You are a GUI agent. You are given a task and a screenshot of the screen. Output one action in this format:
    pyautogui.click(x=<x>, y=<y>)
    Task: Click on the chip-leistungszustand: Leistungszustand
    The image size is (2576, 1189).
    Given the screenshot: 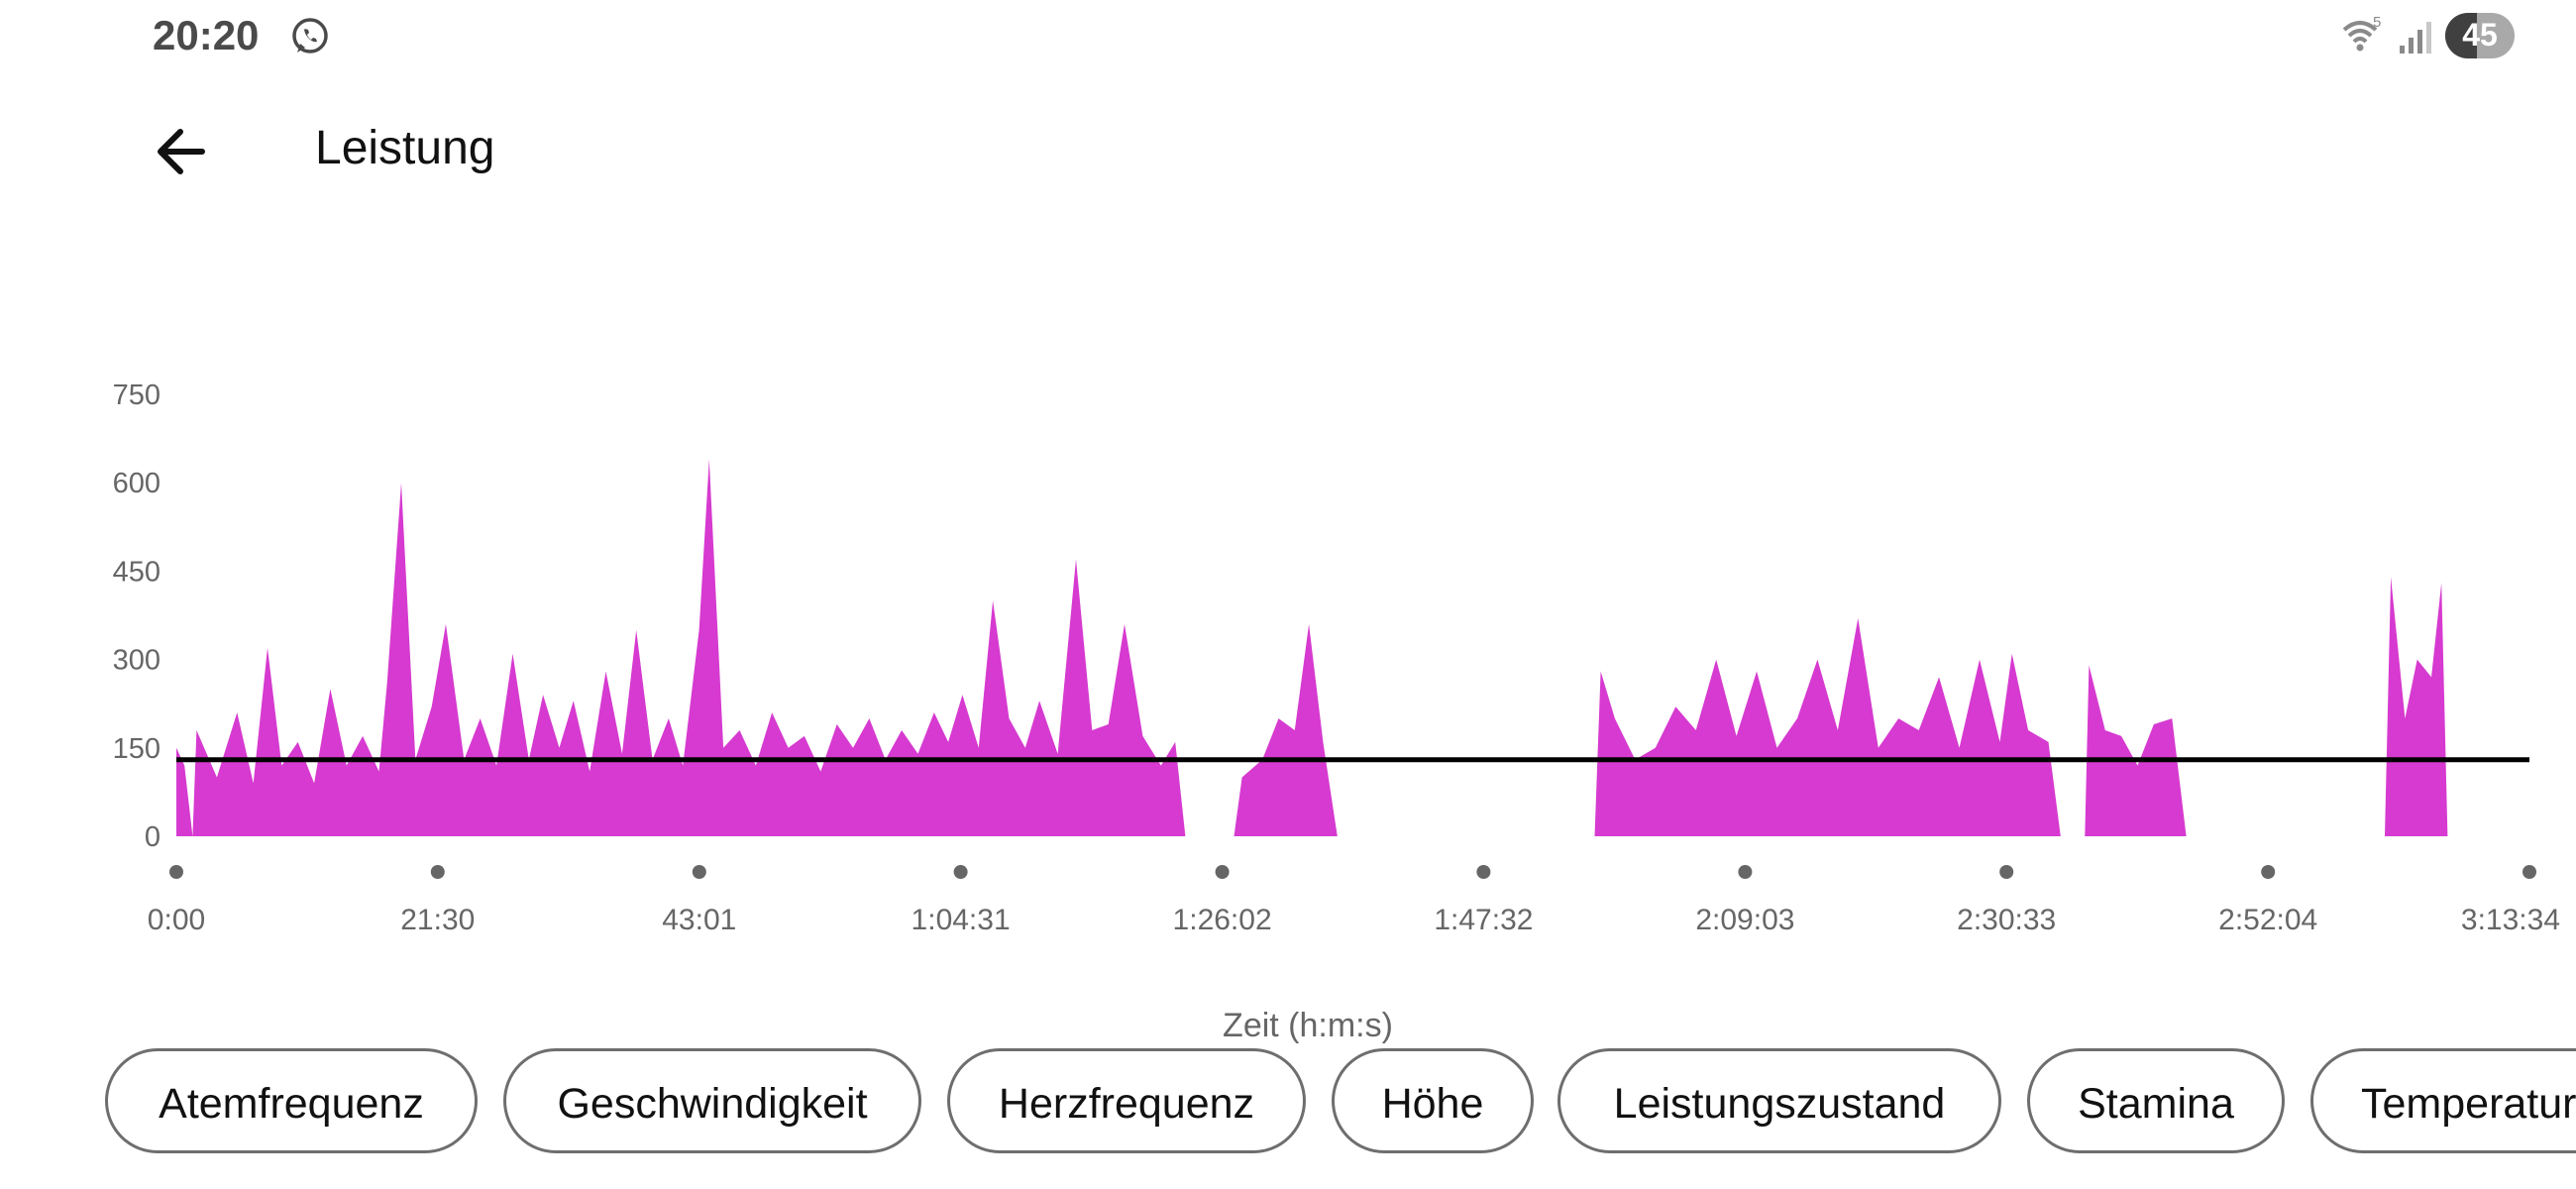 What is the action you would take?
    pyautogui.click(x=1779, y=1100)
    